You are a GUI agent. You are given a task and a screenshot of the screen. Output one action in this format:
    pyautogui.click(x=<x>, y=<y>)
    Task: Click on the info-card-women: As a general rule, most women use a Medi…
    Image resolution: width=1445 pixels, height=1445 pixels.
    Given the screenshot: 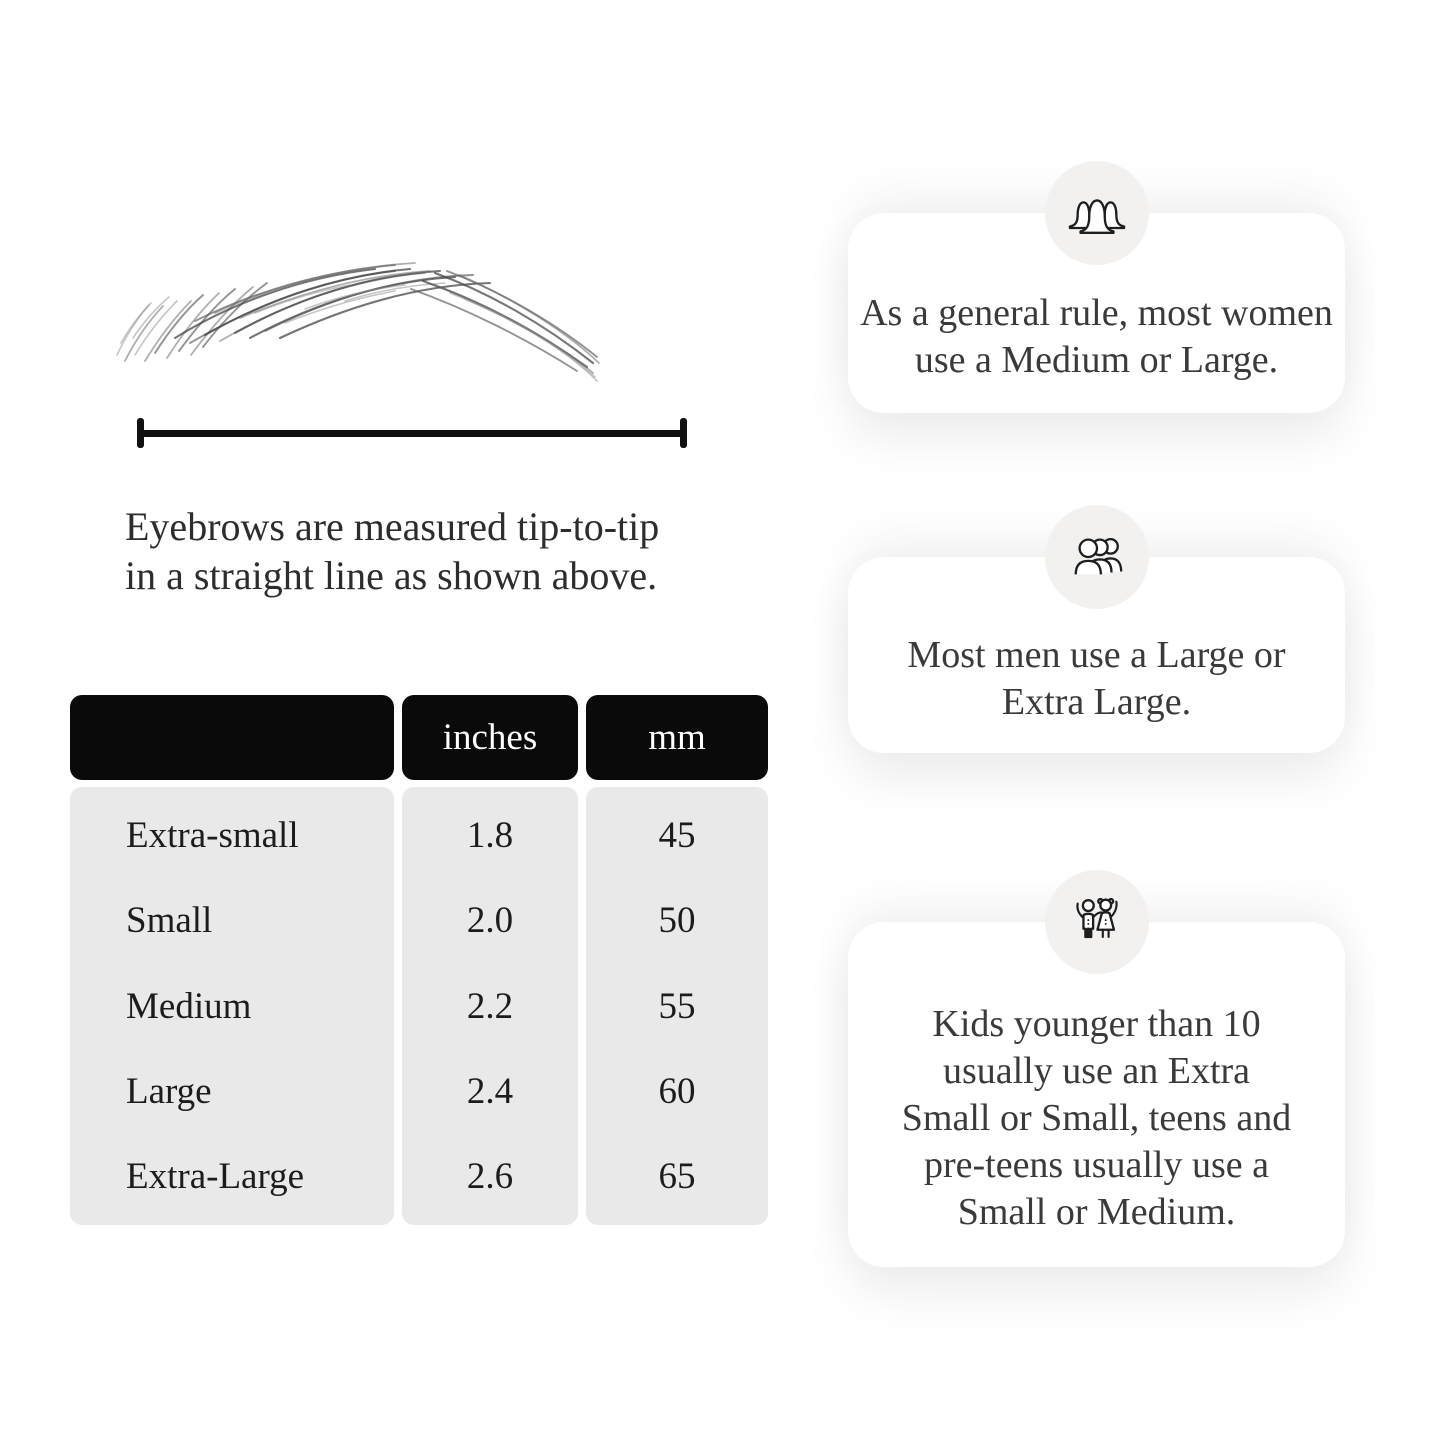 What is the action you would take?
    pyautogui.click(x=1096, y=287)
    